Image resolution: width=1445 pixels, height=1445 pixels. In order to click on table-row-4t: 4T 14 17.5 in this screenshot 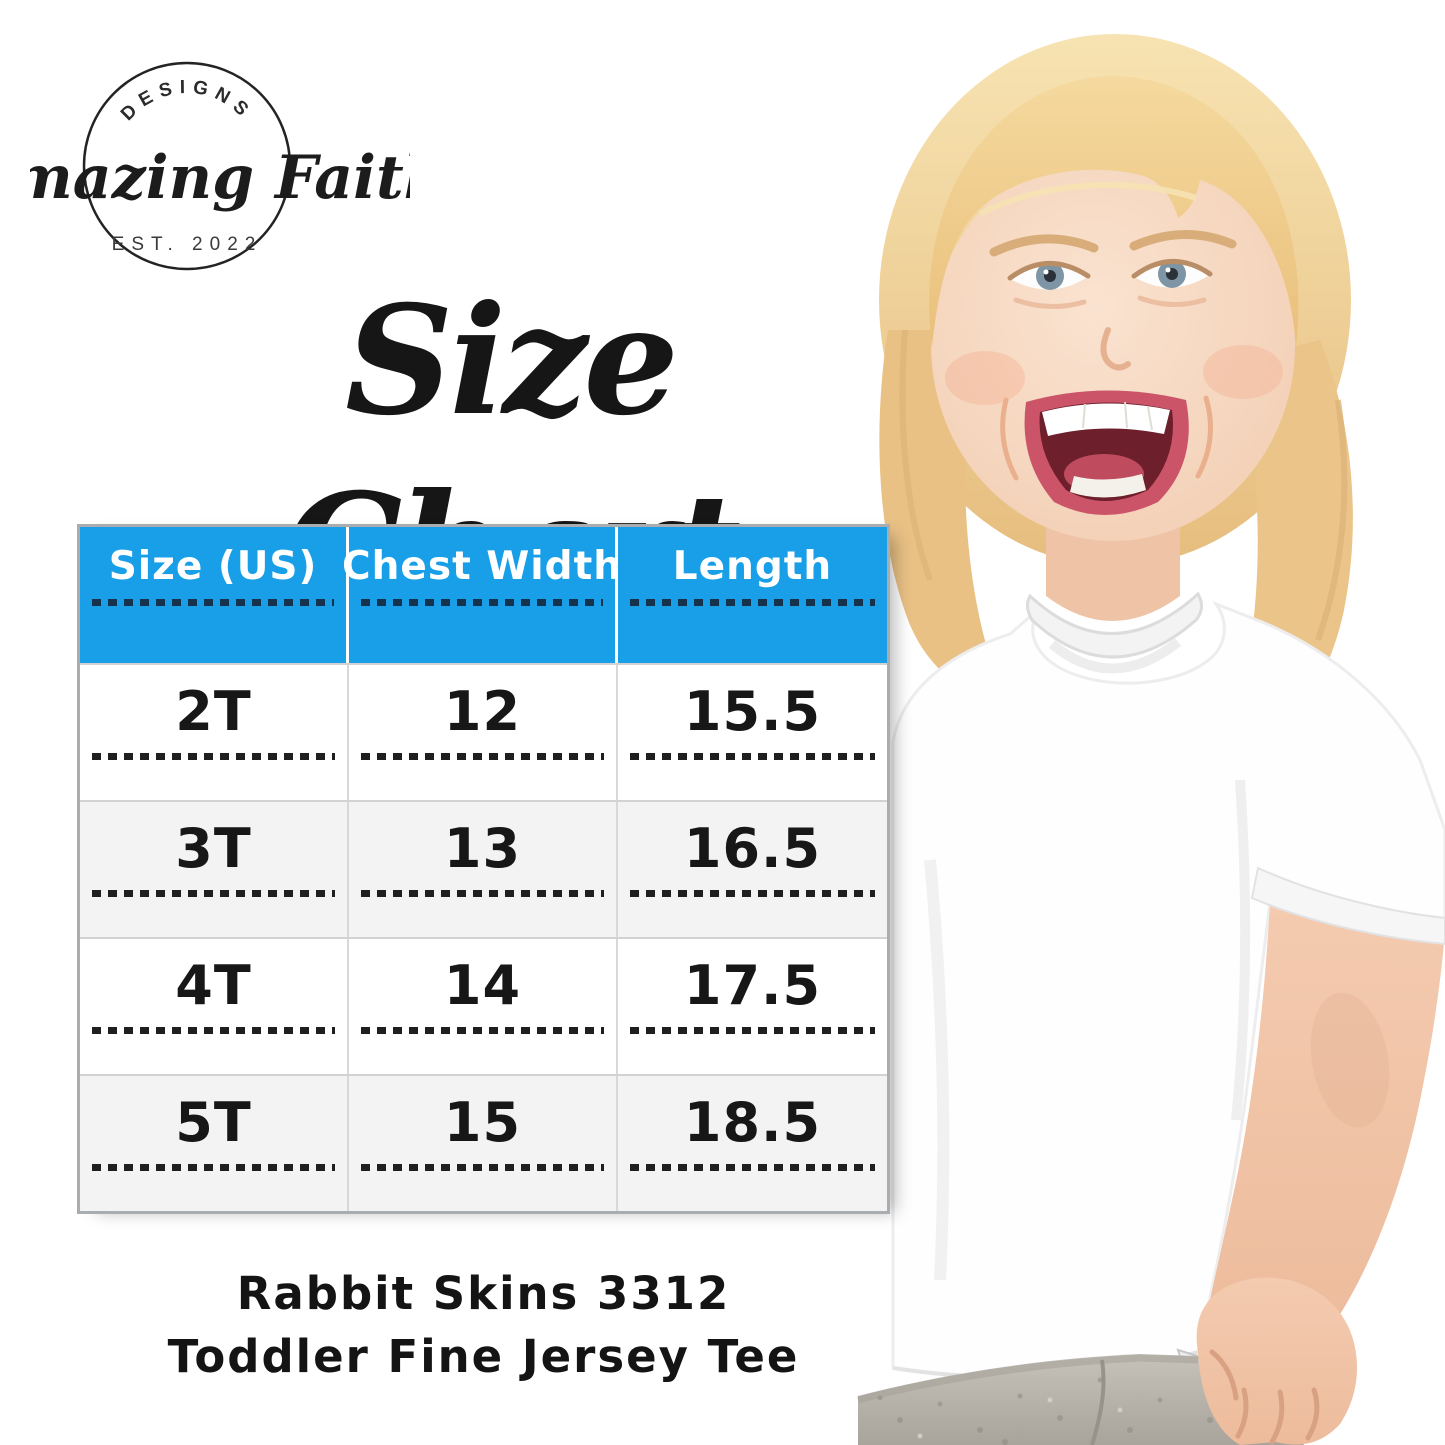, I will do `click(483, 1005)`.